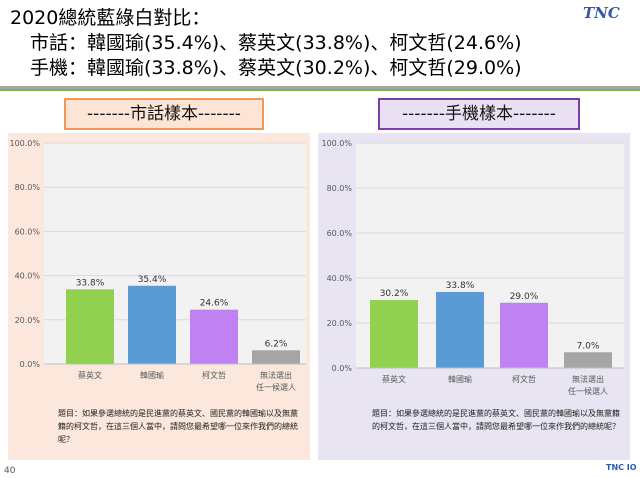 The image size is (640, 478). What do you see at coordinates (394, 294) in the screenshot?
I see `data-label: 30.2%` at bounding box center [394, 294].